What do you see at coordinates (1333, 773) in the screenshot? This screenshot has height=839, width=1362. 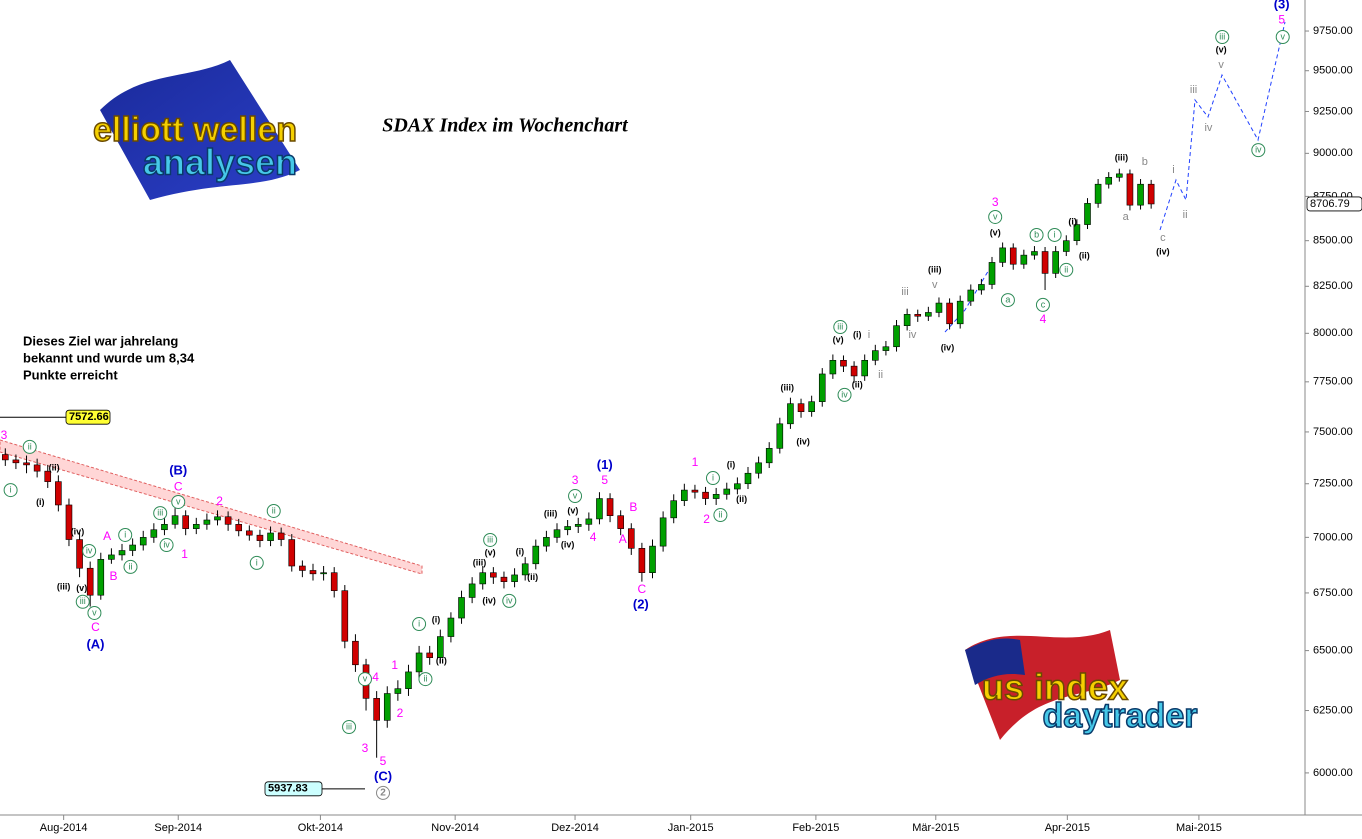 I see `y-tick-label: 6000.00` at bounding box center [1333, 773].